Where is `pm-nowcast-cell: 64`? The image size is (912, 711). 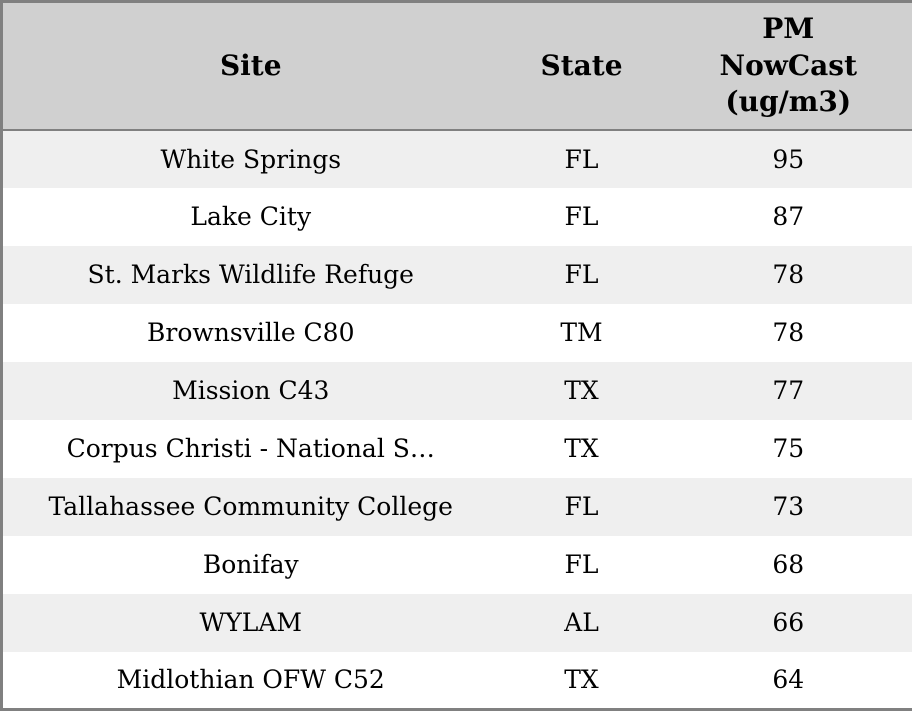
pm-nowcast-cell: 64 is located at coordinates (788, 680).